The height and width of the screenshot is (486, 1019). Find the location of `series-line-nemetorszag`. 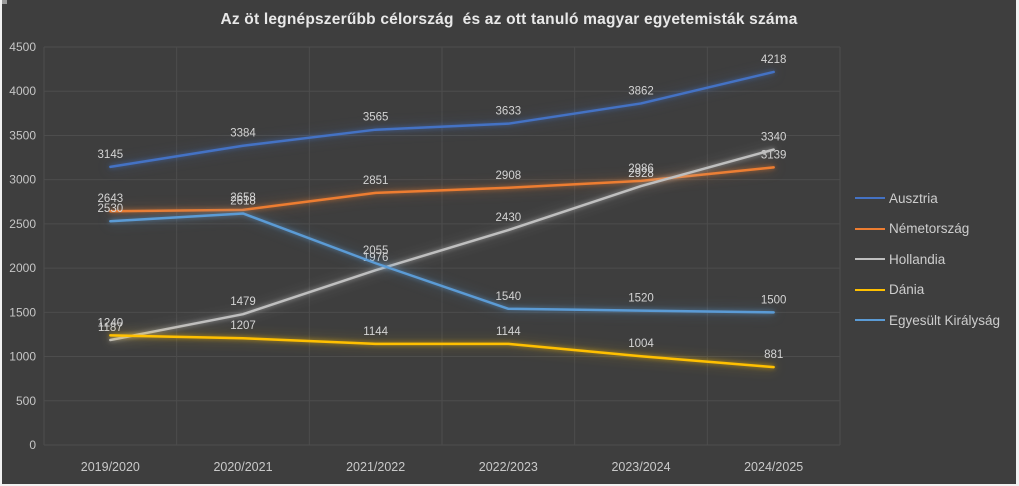

series-line-nemetorszag is located at coordinates (442, 189).